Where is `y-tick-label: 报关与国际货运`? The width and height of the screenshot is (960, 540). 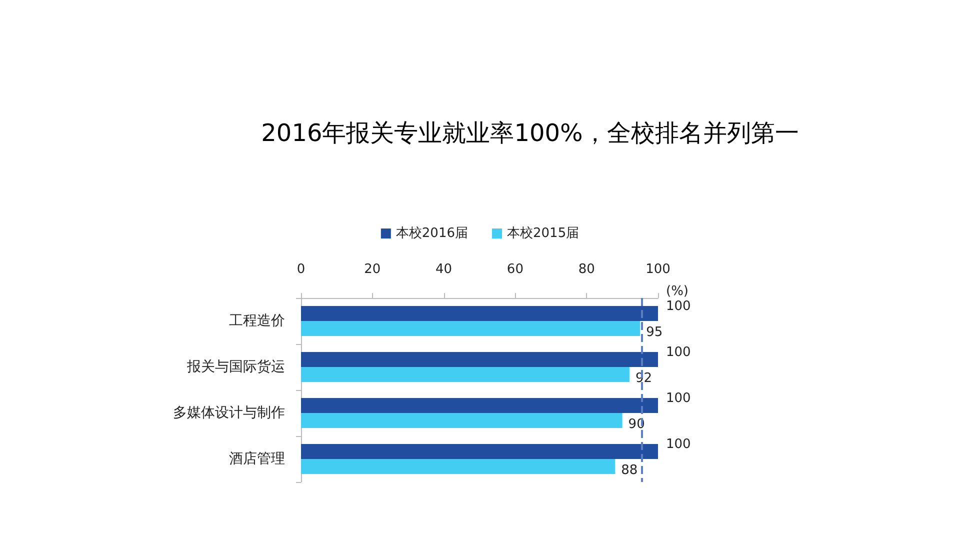
y-tick-label: 报关与国际货运 is located at coordinates (235, 367).